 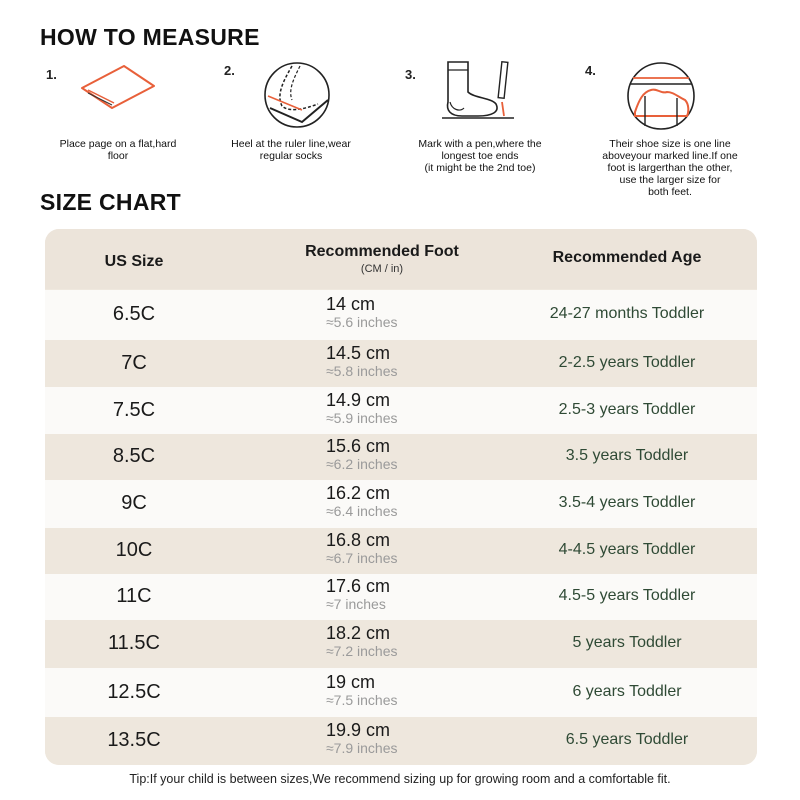 What do you see at coordinates (134, 503) in the screenshot?
I see `cell-us-size: 9C` at bounding box center [134, 503].